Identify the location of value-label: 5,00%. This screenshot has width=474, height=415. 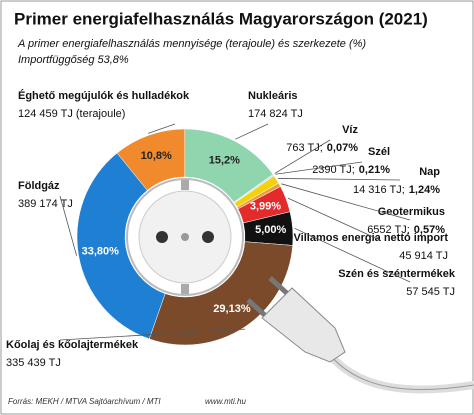
(270, 230).